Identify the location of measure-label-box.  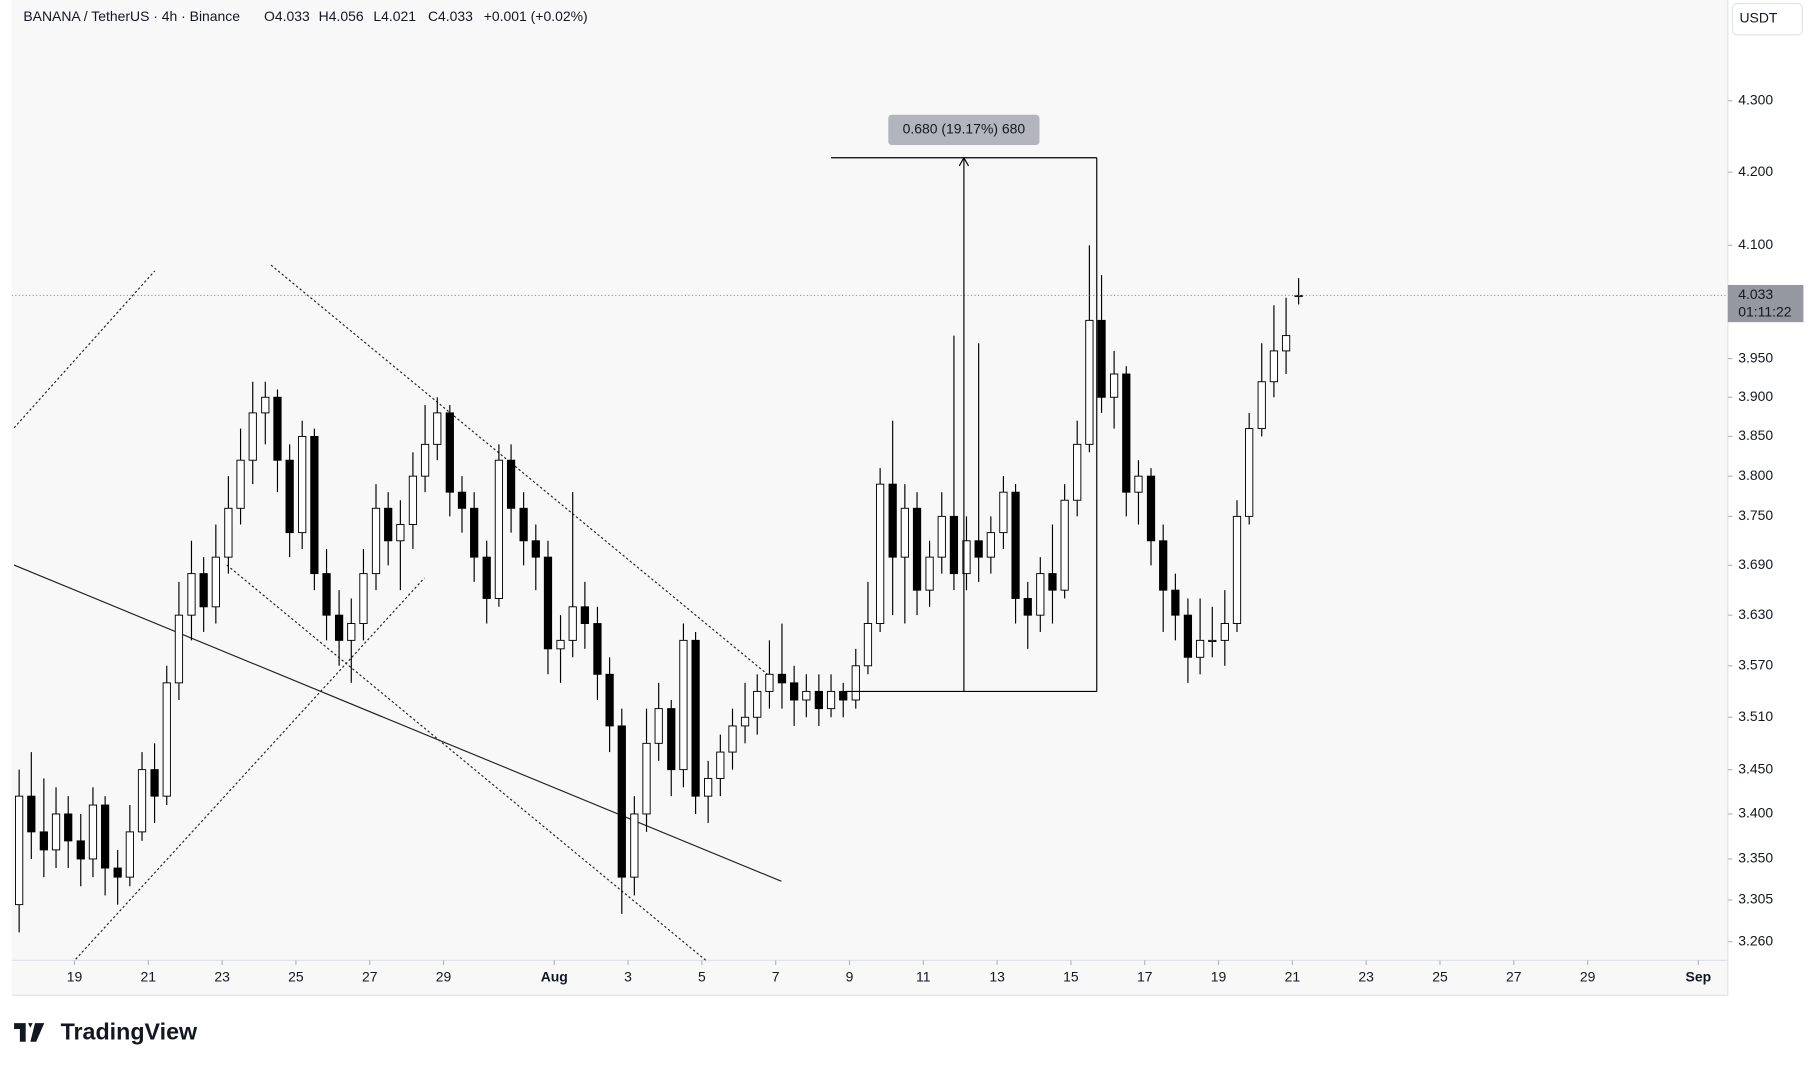
(964, 129).